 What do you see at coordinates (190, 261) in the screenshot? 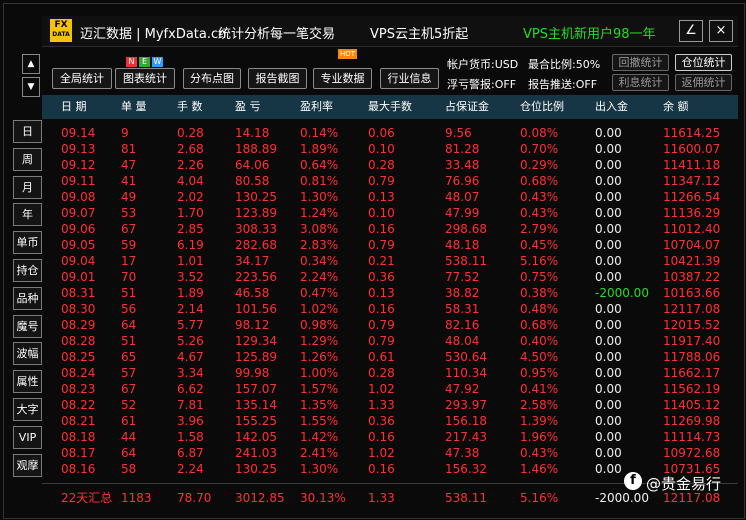
I see `table-cell: 1.01` at bounding box center [190, 261].